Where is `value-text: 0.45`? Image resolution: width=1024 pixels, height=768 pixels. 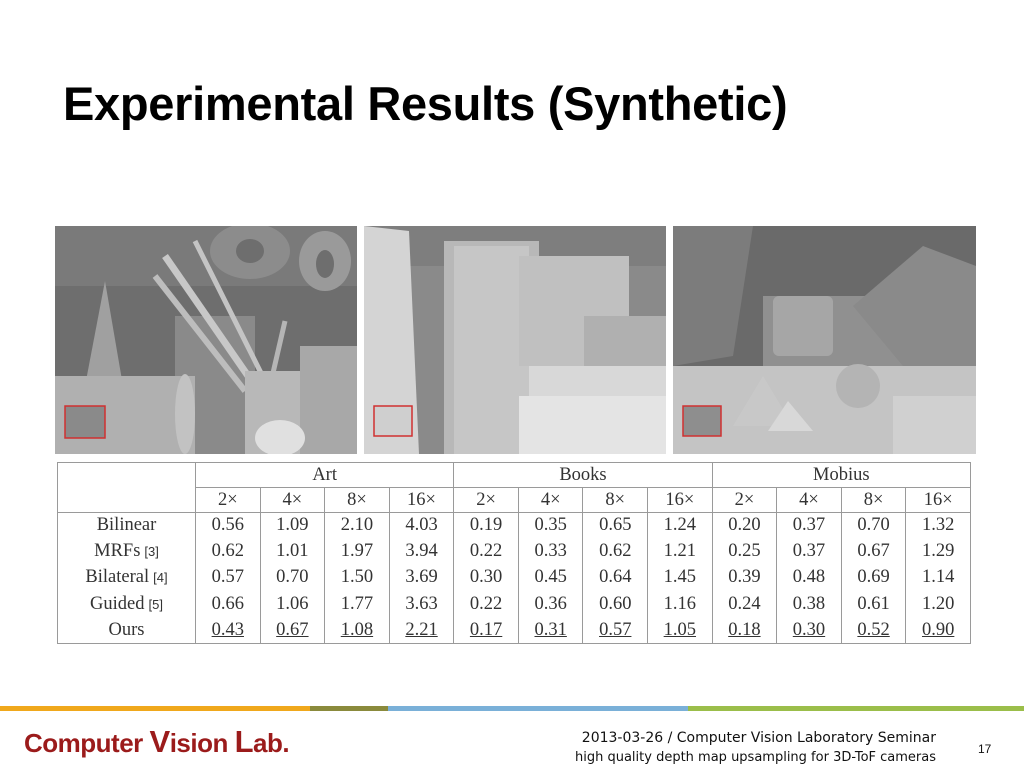 value-text: 0.45 is located at coordinates (550, 577).